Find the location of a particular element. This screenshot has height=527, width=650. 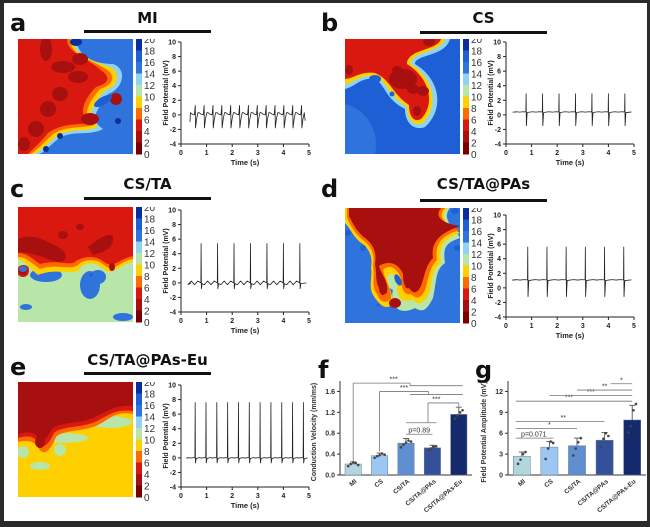

x-tick-label: 2 is located at coordinates (557, 326).